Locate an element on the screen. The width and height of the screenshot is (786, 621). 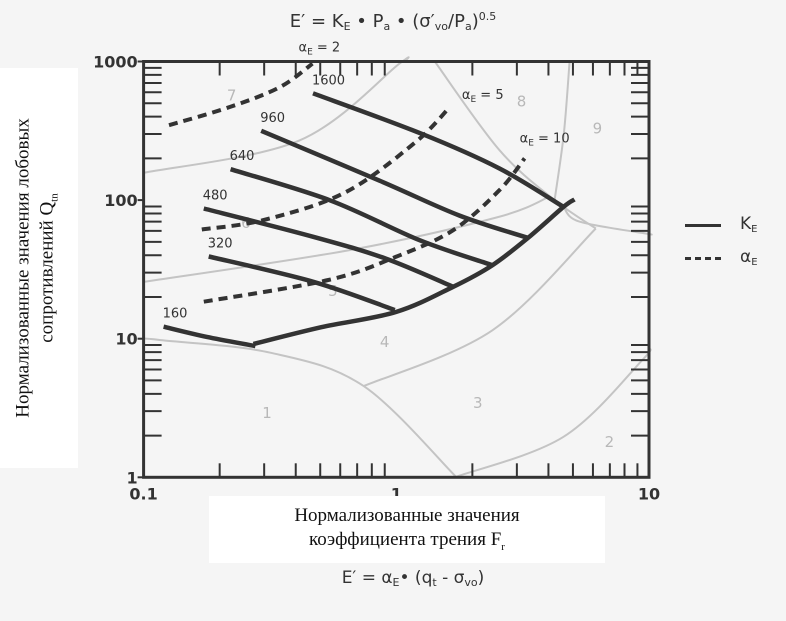
zone-label: 4 is located at coordinates (385, 342).